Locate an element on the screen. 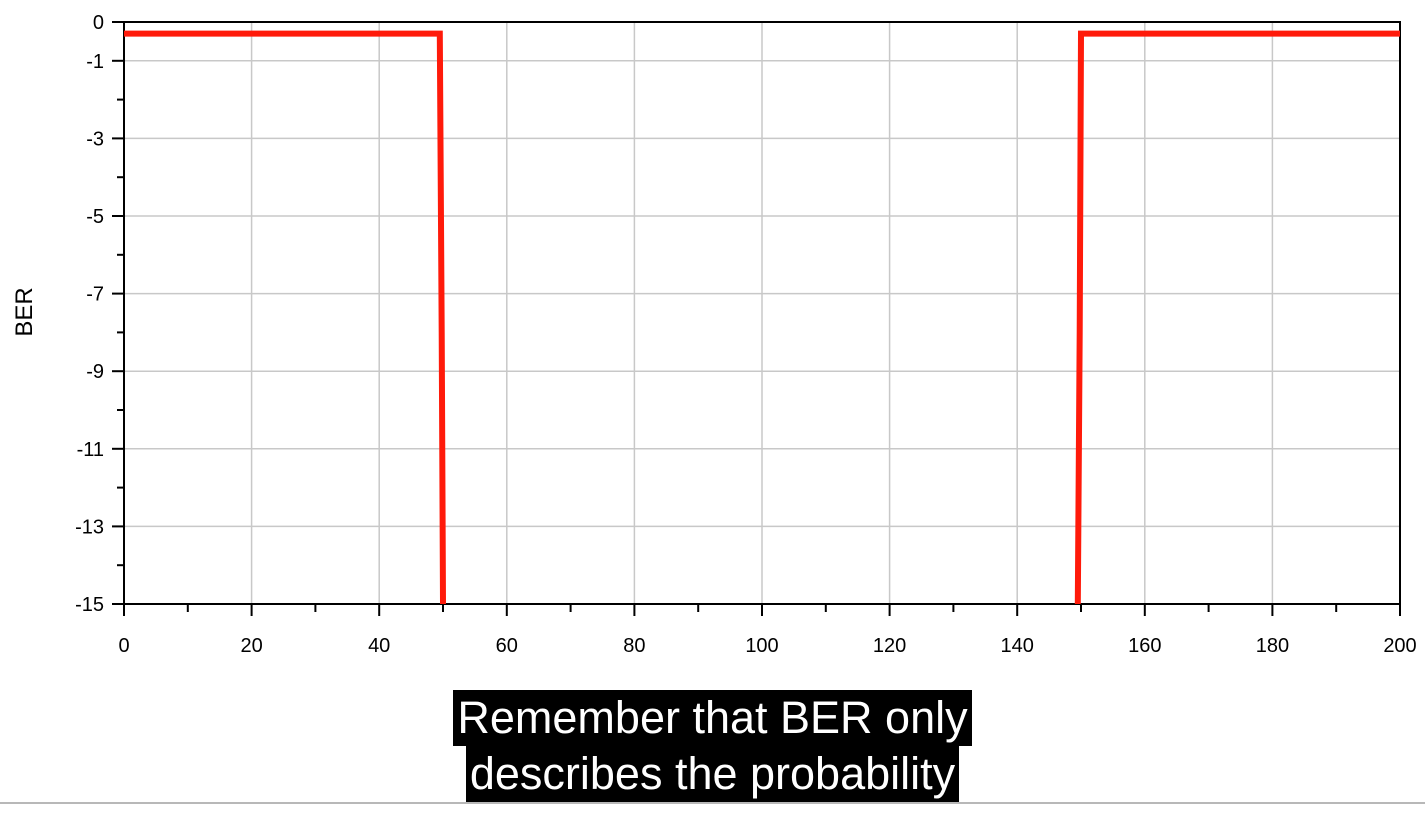  x-tick-label: 100 is located at coordinates (761, 646).